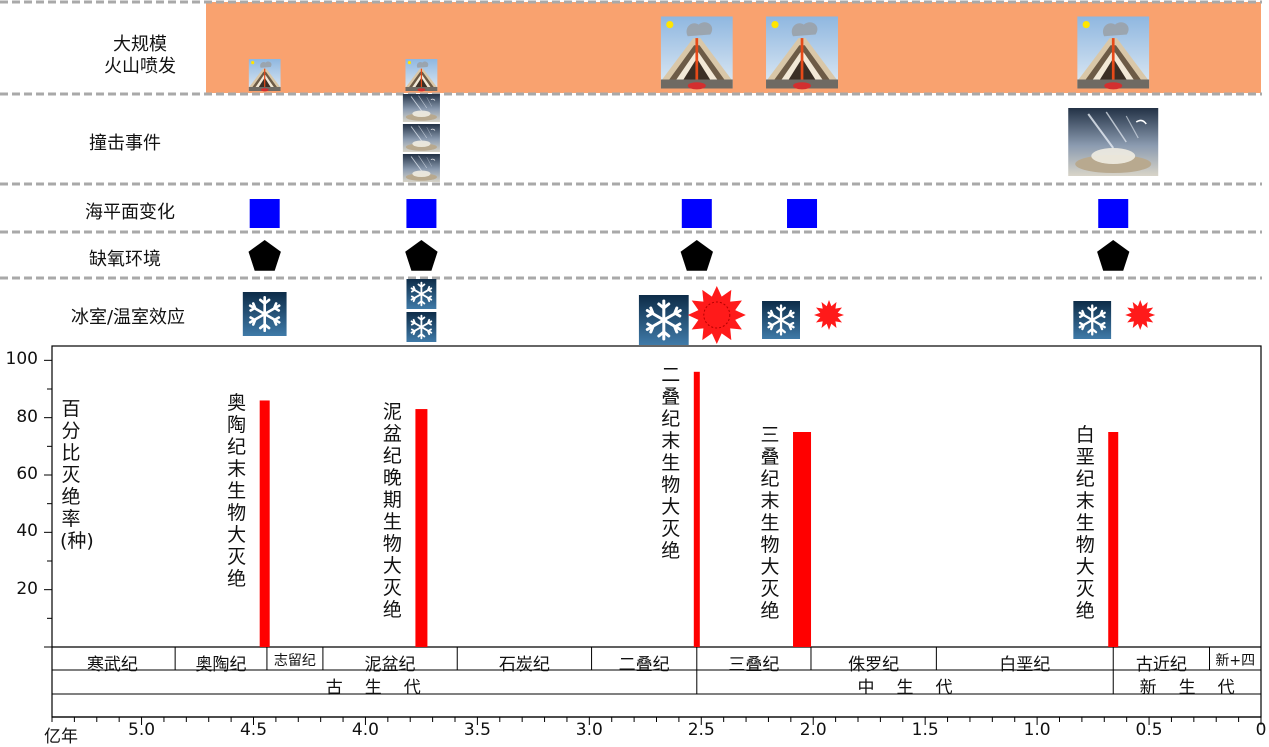 The width and height of the screenshot is (1269, 747). Describe the element at coordinates (294, 661) in the screenshot. I see `period-label: 志留纪` at that location.